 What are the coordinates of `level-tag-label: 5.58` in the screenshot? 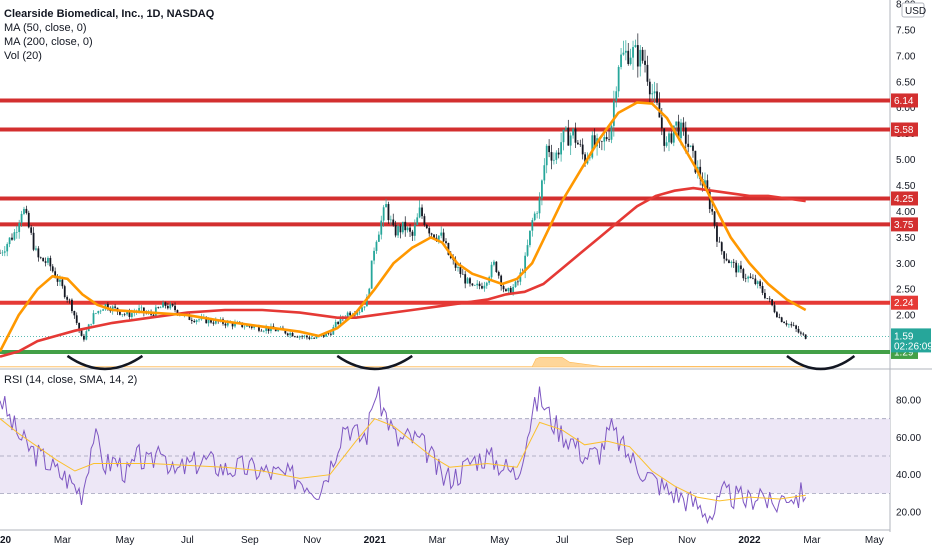 It's located at (904, 130).